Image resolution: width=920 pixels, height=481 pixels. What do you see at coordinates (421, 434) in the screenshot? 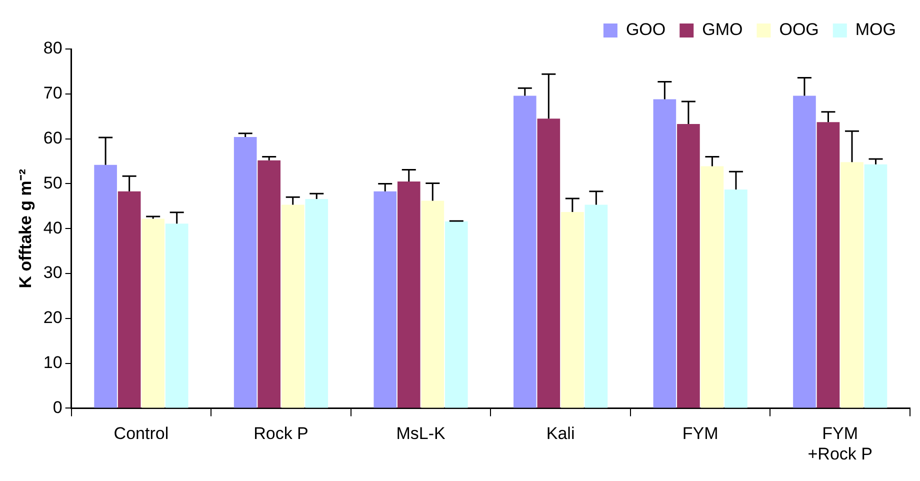
I see `x-tick-label: MsL-K` at bounding box center [421, 434].